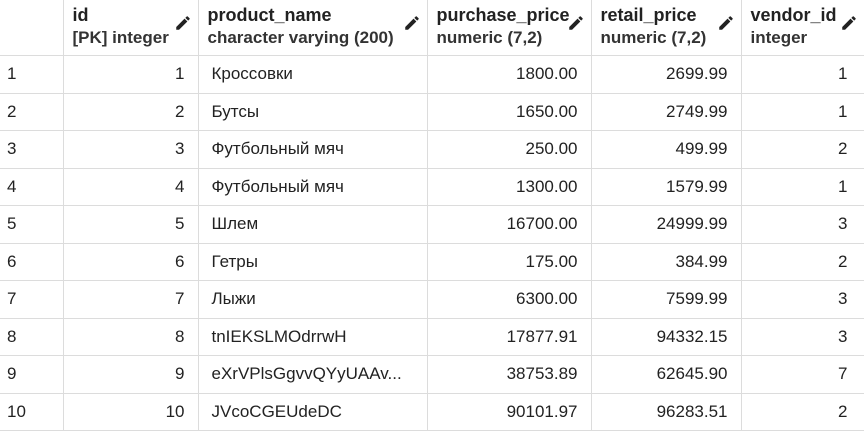 This screenshot has width=864, height=433. Describe the element at coordinates (120, 37) in the screenshot. I see `column-type: [PK] integer` at that location.